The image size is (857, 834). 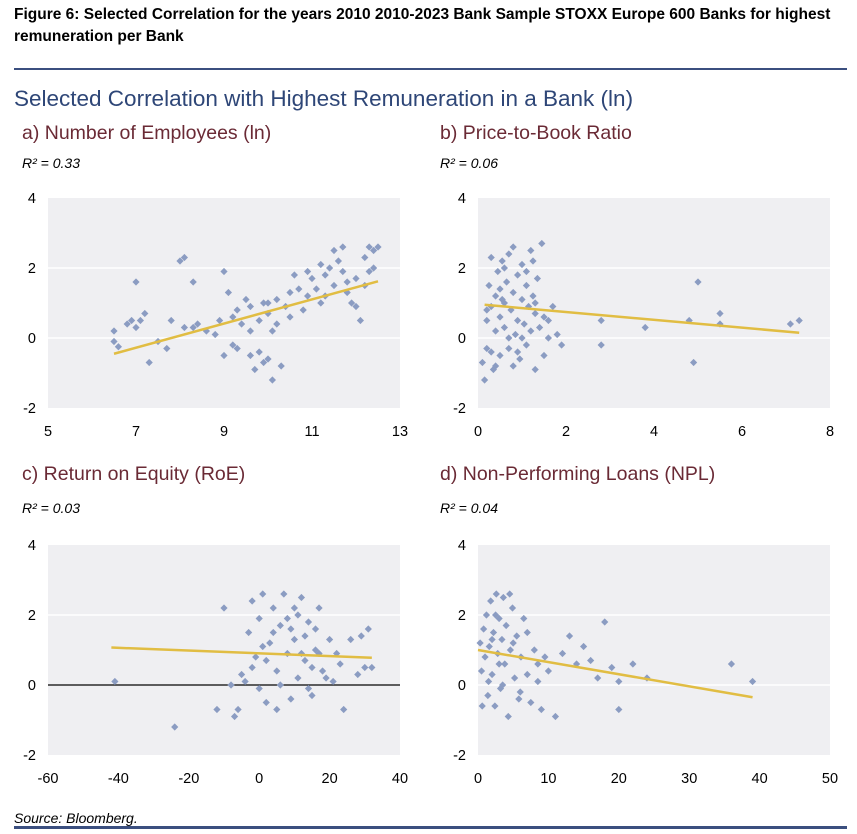 I want to click on panel-b-y-tick-label: -2, so click(x=459, y=409).